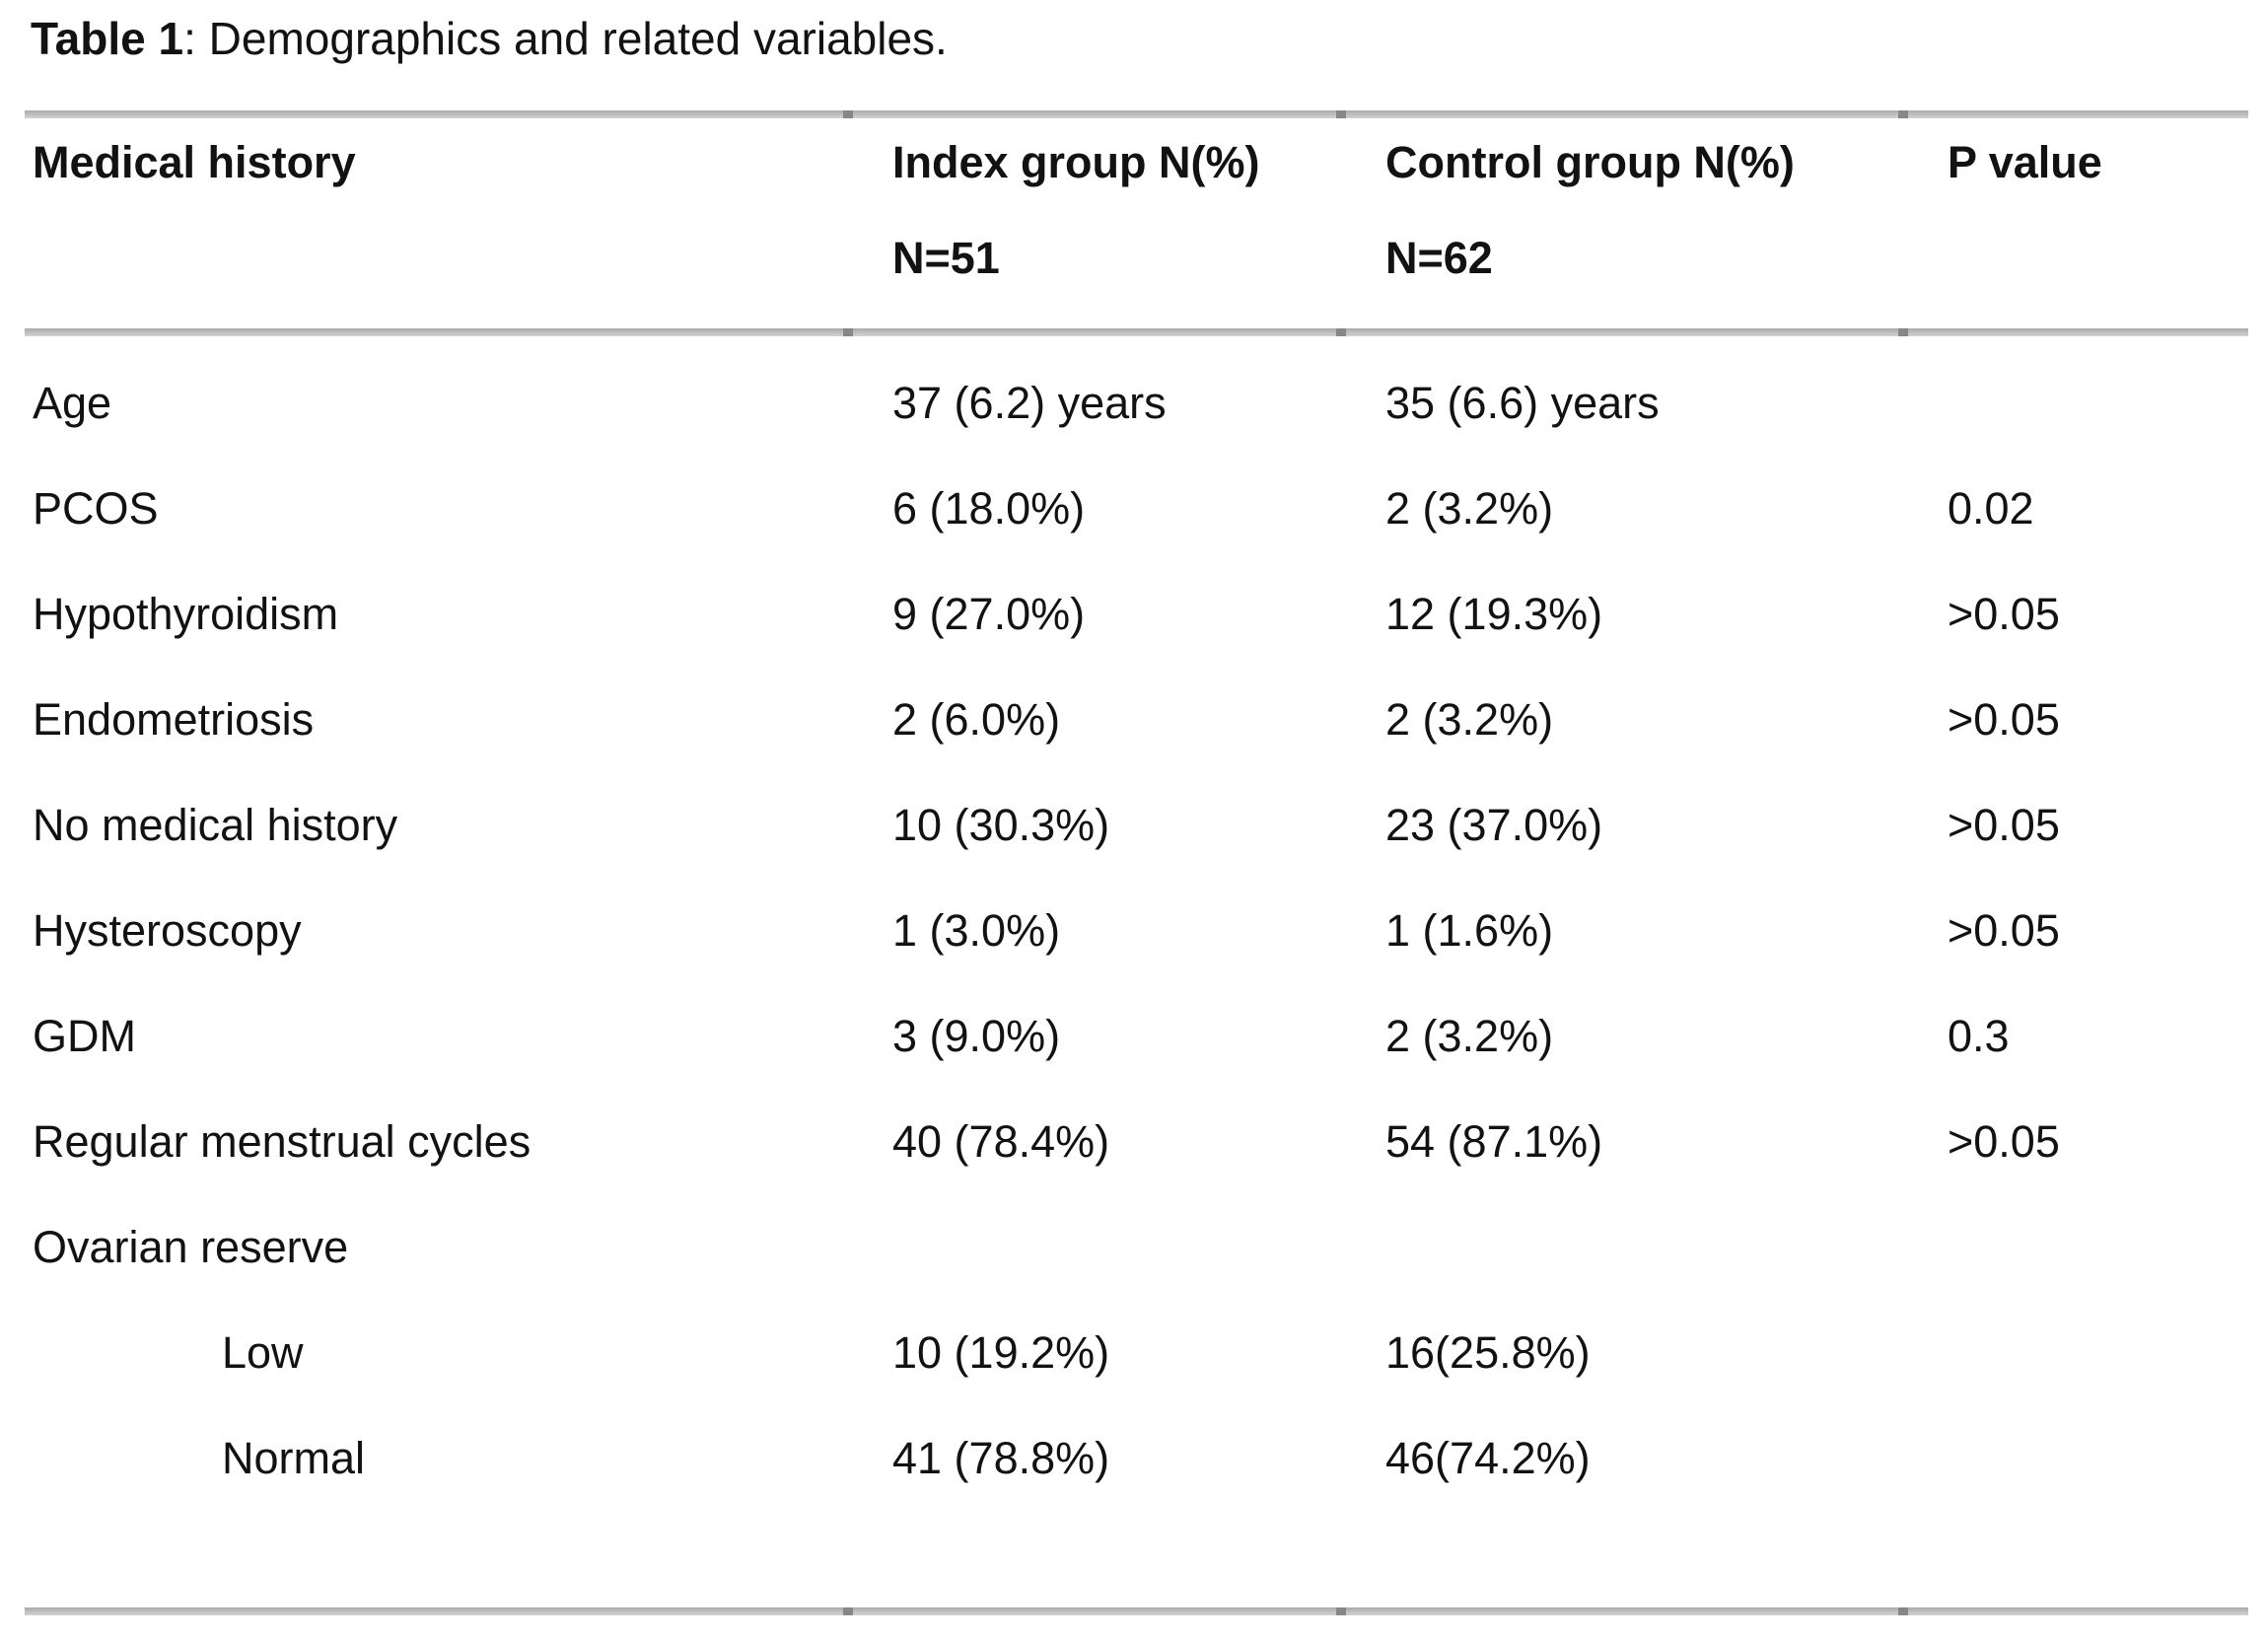  What do you see at coordinates (1488, 1457) in the screenshot?
I see `control-value: 46(74.2%)` at bounding box center [1488, 1457].